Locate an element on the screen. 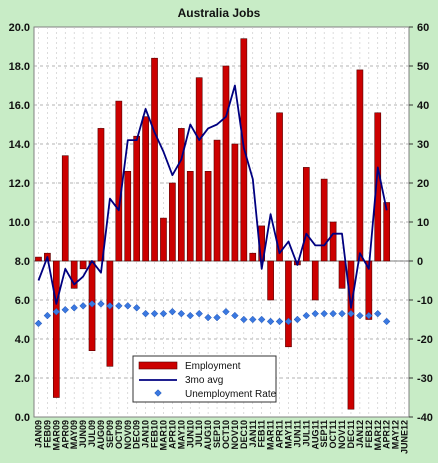 Image resolution: width=438 pixels, height=463 pixels. x-tick-label: AUG11 is located at coordinates (315, 435).